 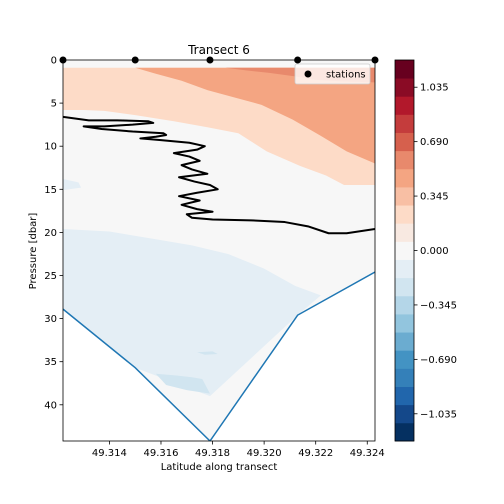 I want to click on x-axis-title: Latitude along transect, so click(x=219, y=467).